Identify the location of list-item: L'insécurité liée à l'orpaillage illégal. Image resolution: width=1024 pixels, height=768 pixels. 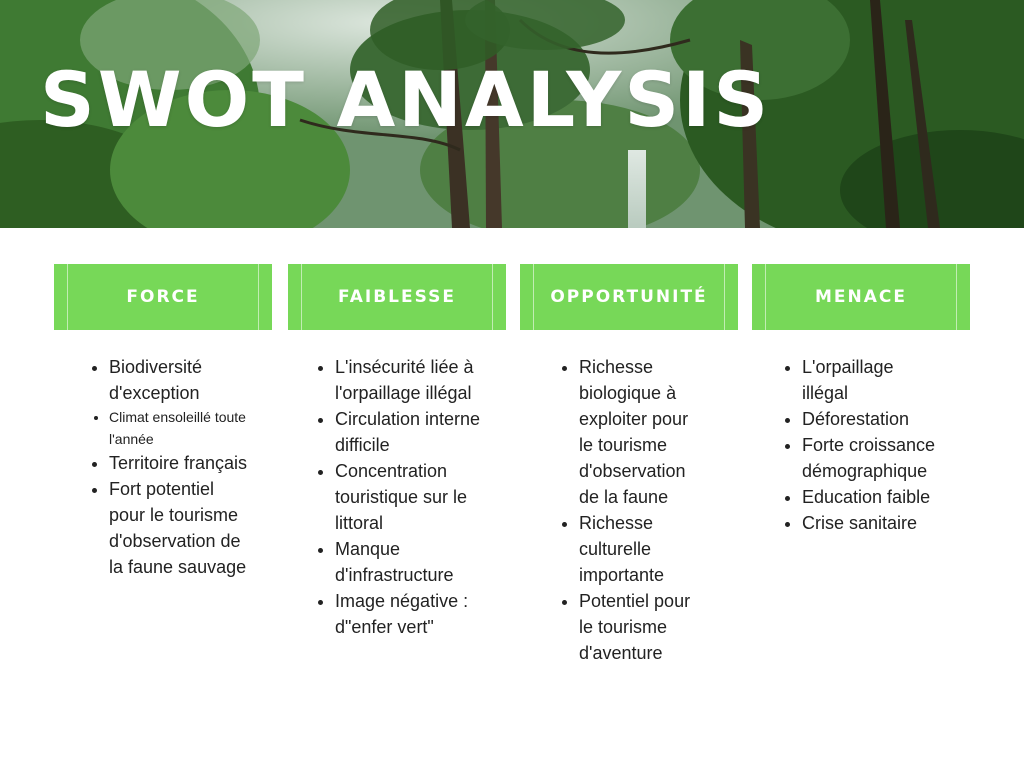
(408, 380).